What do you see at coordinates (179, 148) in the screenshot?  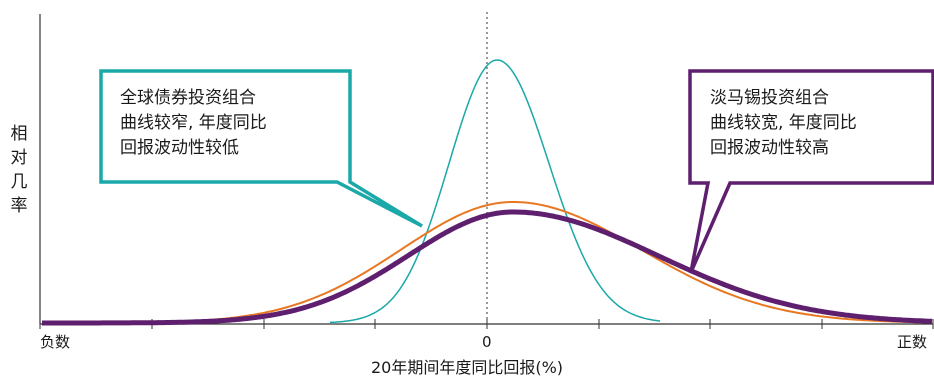 I see `callout-teal-line-3: 回报波动性较低` at bounding box center [179, 148].